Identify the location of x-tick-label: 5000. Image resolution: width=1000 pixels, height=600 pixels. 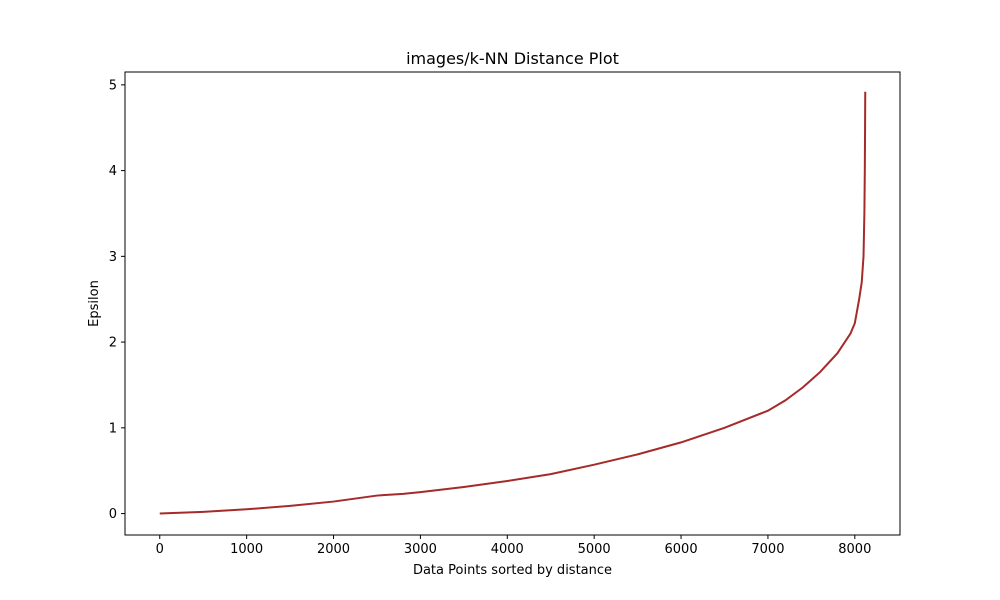
(594, 549).